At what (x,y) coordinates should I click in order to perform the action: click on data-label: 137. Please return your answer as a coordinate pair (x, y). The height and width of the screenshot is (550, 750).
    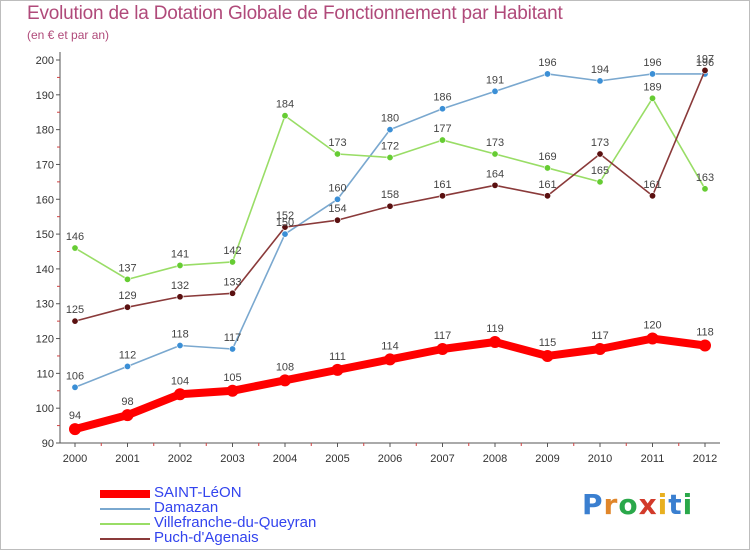
    Looking at the image, I should click on (127, 268).